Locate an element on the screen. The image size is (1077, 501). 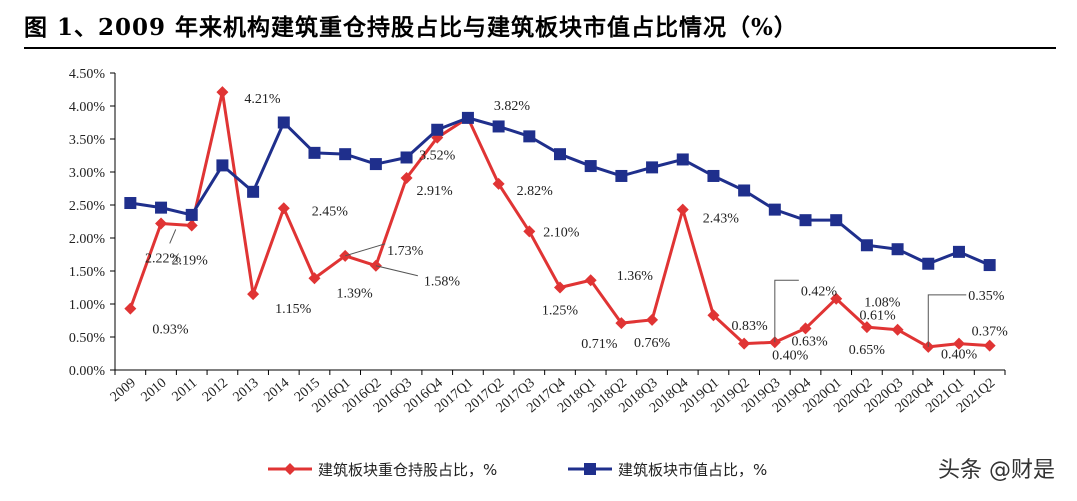
data-label: 1.15% is located at coordinates (293, 309).